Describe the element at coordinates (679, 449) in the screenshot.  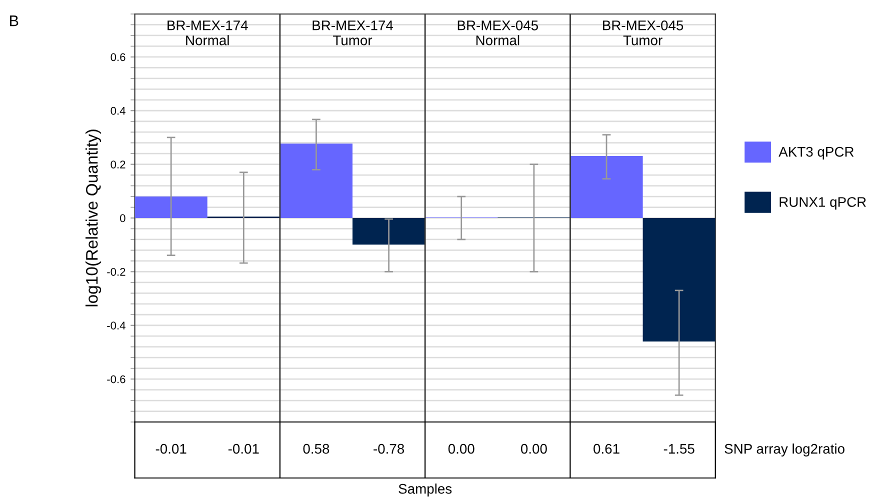
I see `text: -1.55` at that location.